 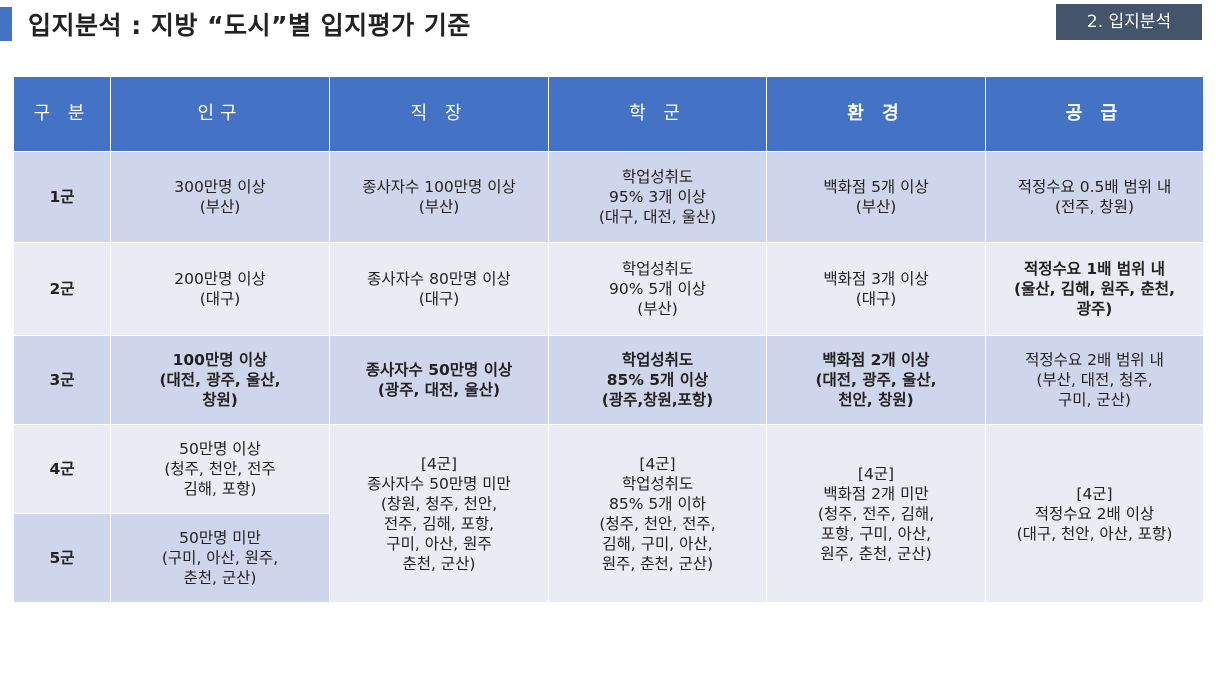 What do you see at coordinates (657, 380) in the screenshot?
I see `school-cell: 학업성취도 85% 5개 이상 (광주,창원,포항)` at bounding box center [657, 380].